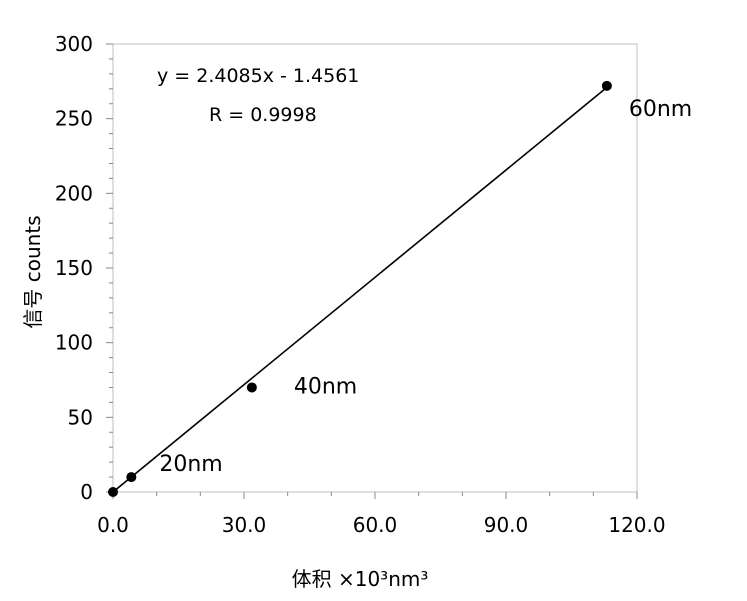 The image size is (747, 601). I want to click on x-tick-label: 90.0, so click(506, 525).